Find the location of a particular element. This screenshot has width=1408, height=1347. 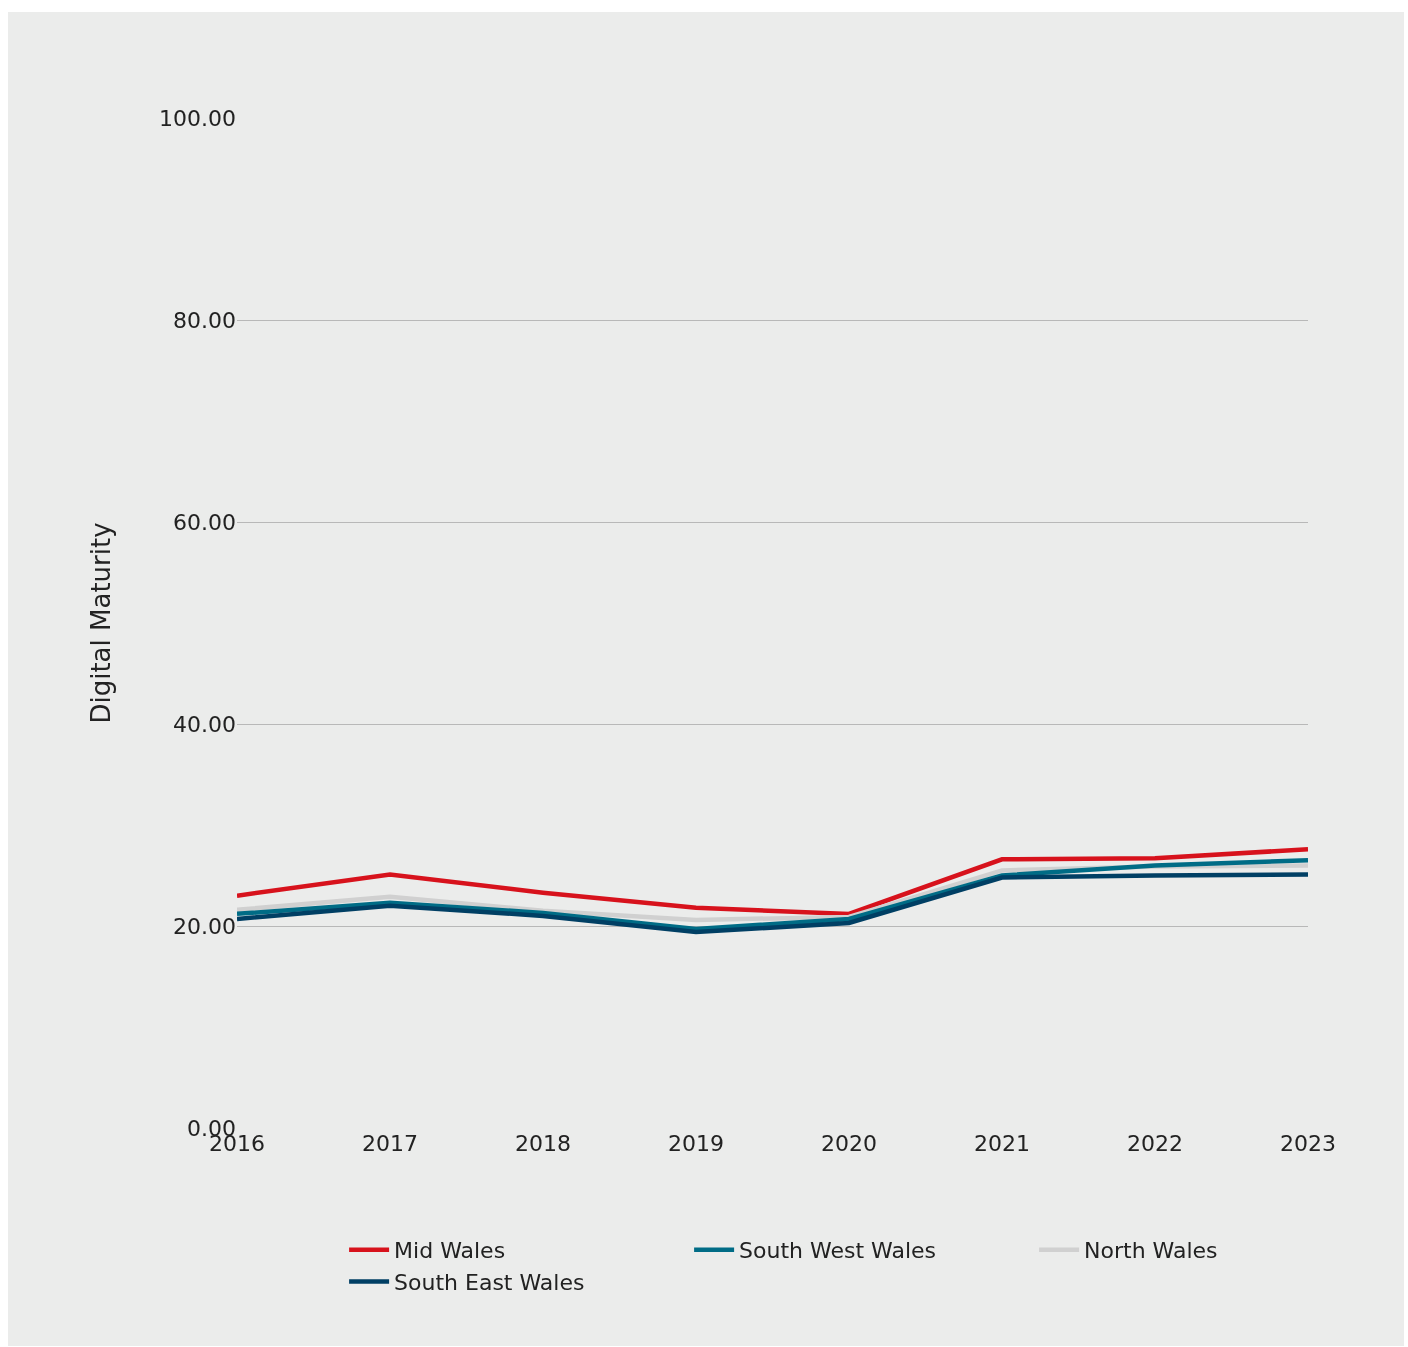

x-tick-label: 2021 is located at coordinates (1002, 1143).